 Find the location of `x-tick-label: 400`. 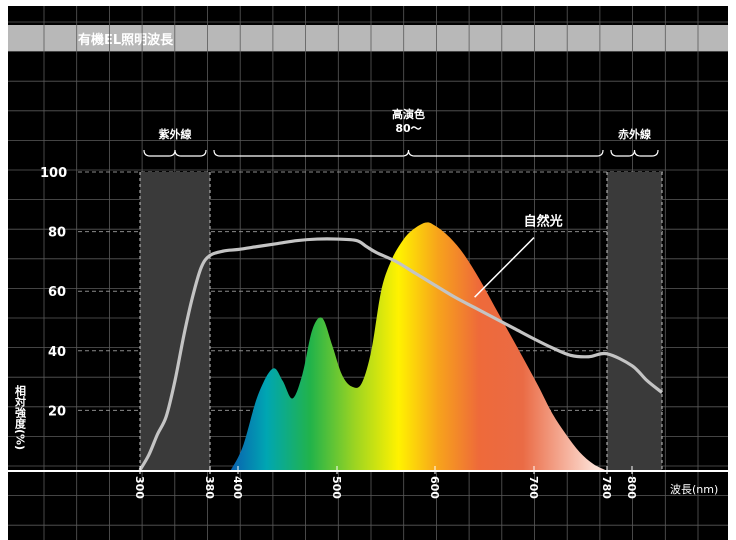

x-tick-label: 400 is located at coordinates (237, 487).